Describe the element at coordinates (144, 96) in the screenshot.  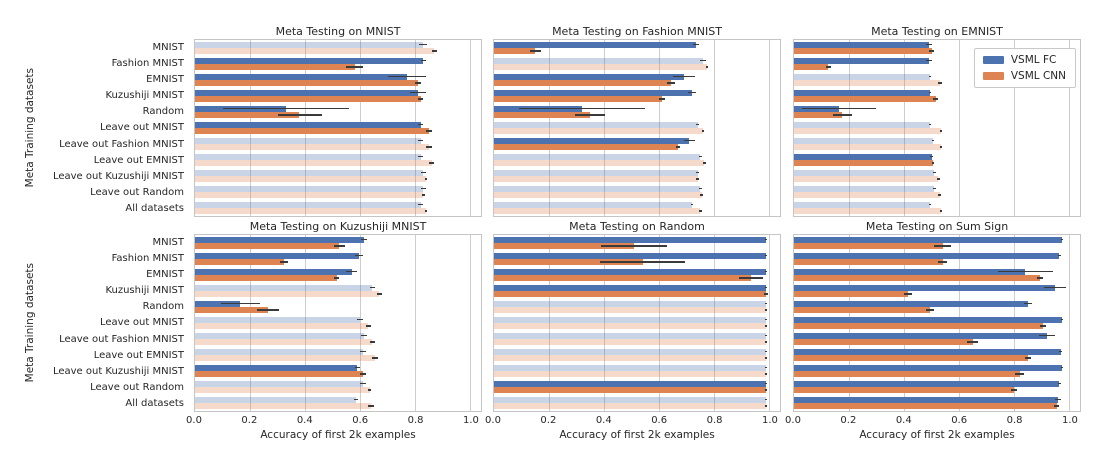
I see `category-label: Kuzushiji MNIST` at that location.